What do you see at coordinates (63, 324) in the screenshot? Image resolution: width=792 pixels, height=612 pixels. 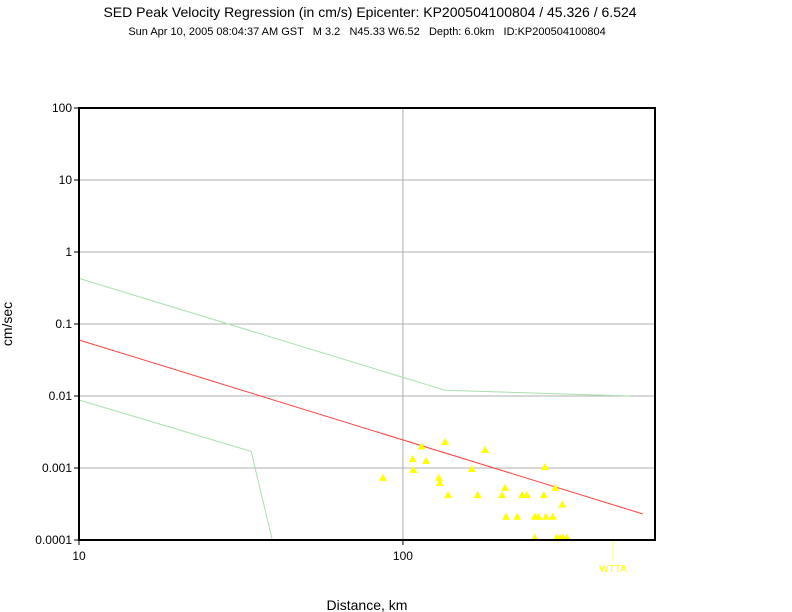 I see `y-tick-label: 0.1` at bounding box center [63, 324].